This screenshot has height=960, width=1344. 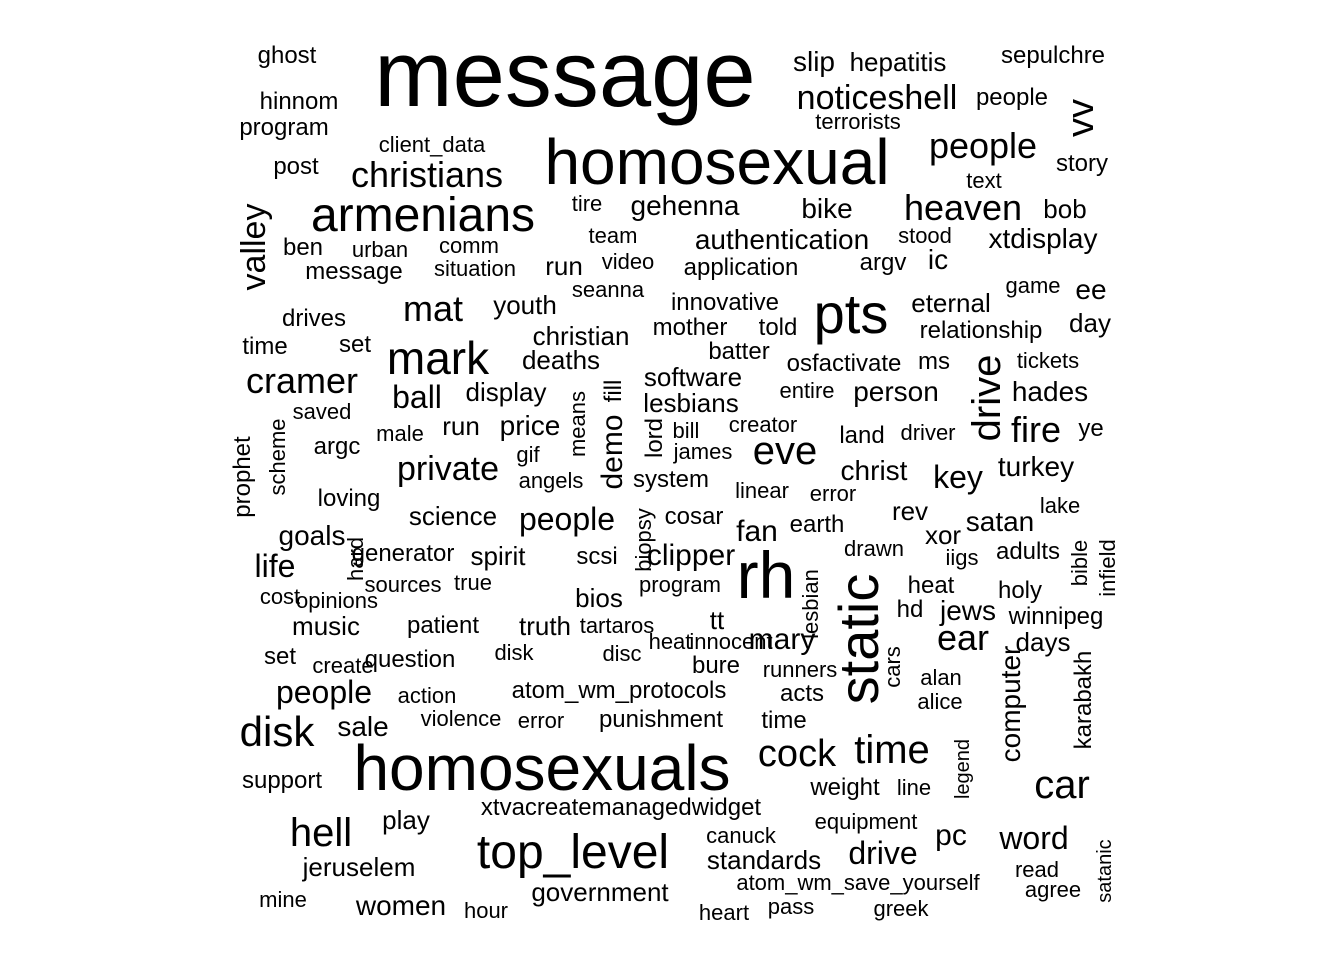 What do you see at coordinates (254, 247) in the screenshot?
I see `word-valley: valley` at bounding box center [254, 247].